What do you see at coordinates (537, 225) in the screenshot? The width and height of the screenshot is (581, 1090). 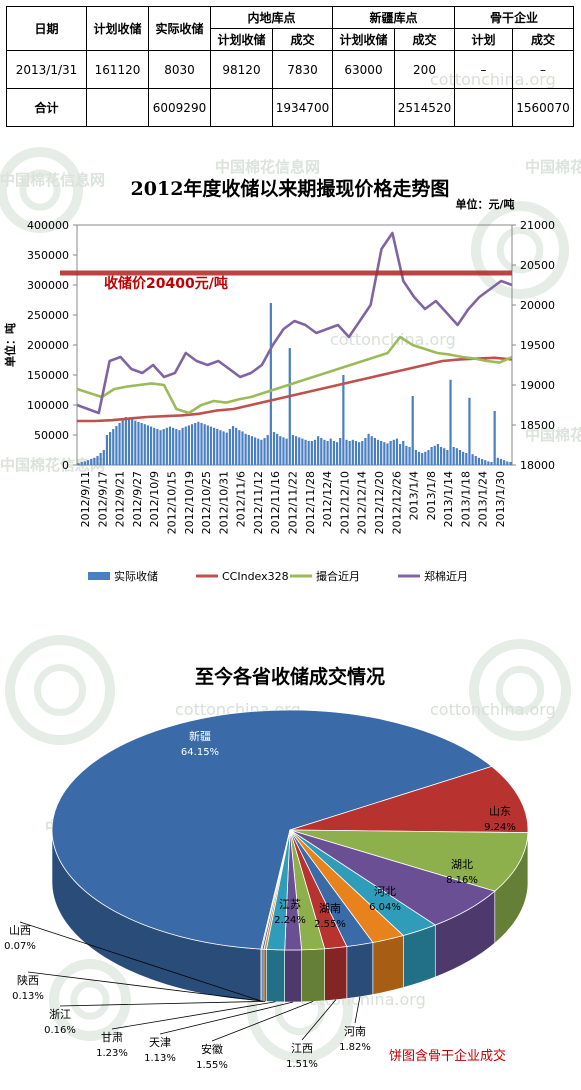 I see `right-tick-label: 21000` at bounding box center [537, 225].